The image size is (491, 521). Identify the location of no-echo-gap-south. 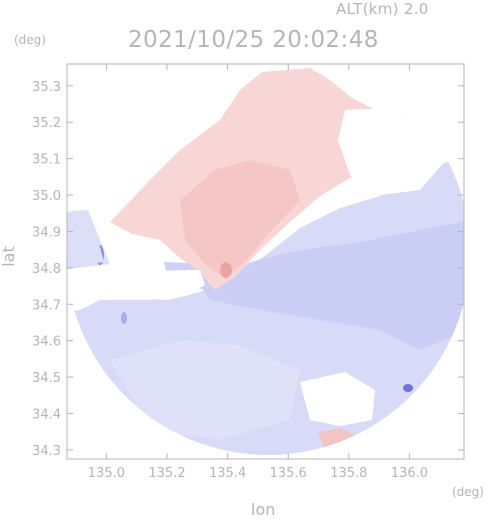
(337, 399).